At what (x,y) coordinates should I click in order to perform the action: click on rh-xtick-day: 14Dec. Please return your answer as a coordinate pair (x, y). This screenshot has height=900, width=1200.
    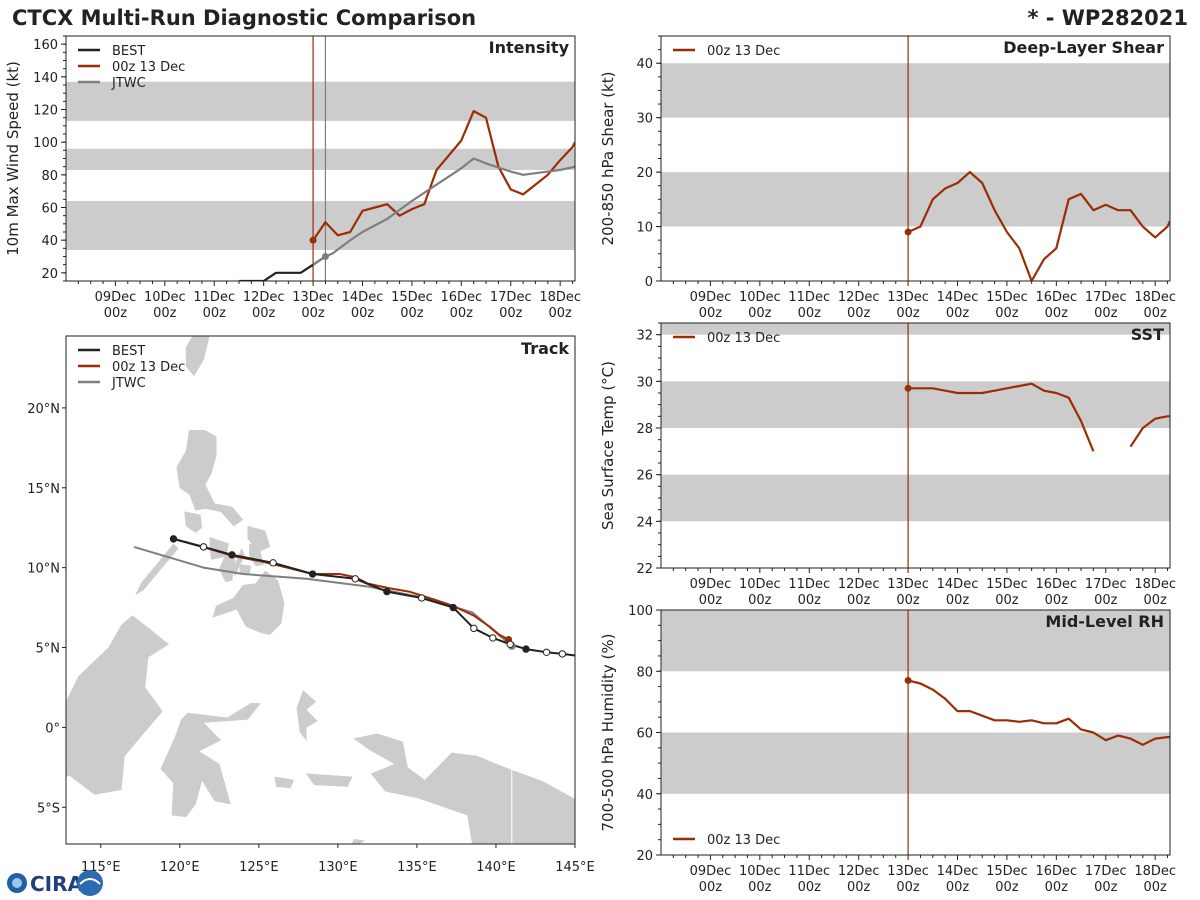
    Looking at the image, I should click on (958, 871).